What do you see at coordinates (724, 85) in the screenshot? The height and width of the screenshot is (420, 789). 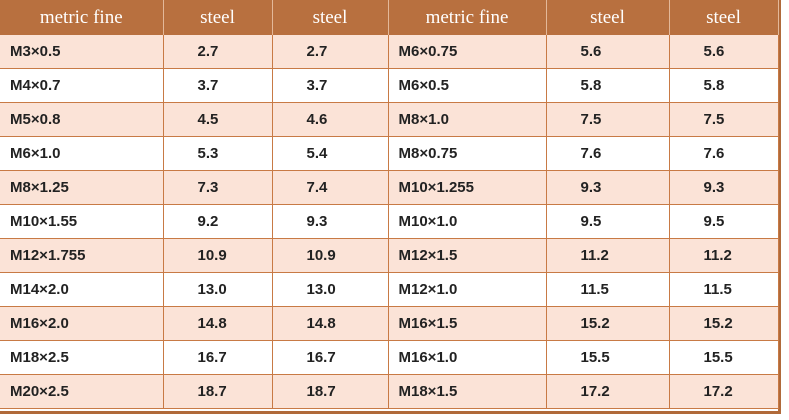 I see `steel-value-4: 5.8` at bounding box center [724, 85].